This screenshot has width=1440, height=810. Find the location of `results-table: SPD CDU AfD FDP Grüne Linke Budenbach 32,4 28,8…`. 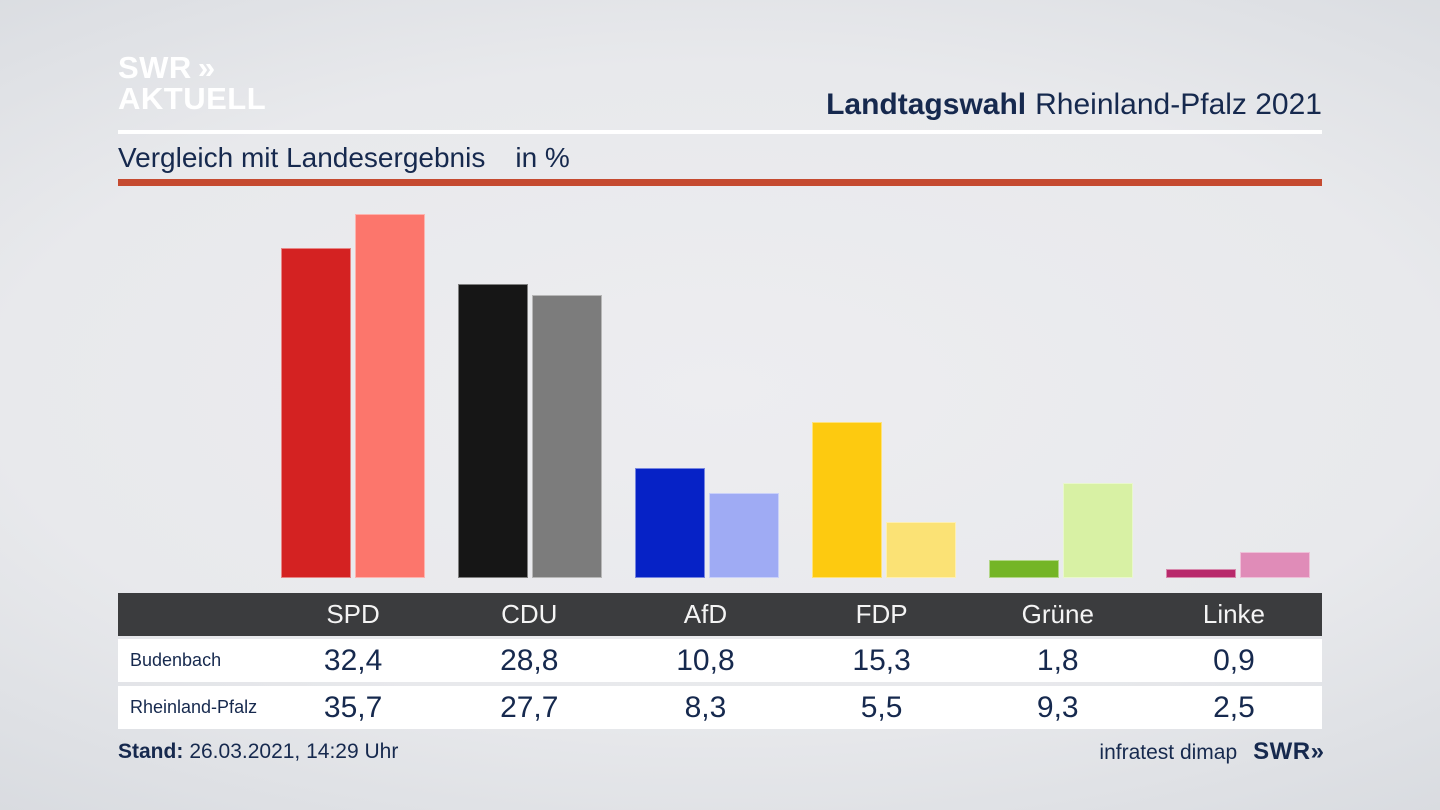

results-table: SPD CDU AfD FDP Grüne Linke Budenbach 32,4 28,8… is located at coordinates (720, 661).